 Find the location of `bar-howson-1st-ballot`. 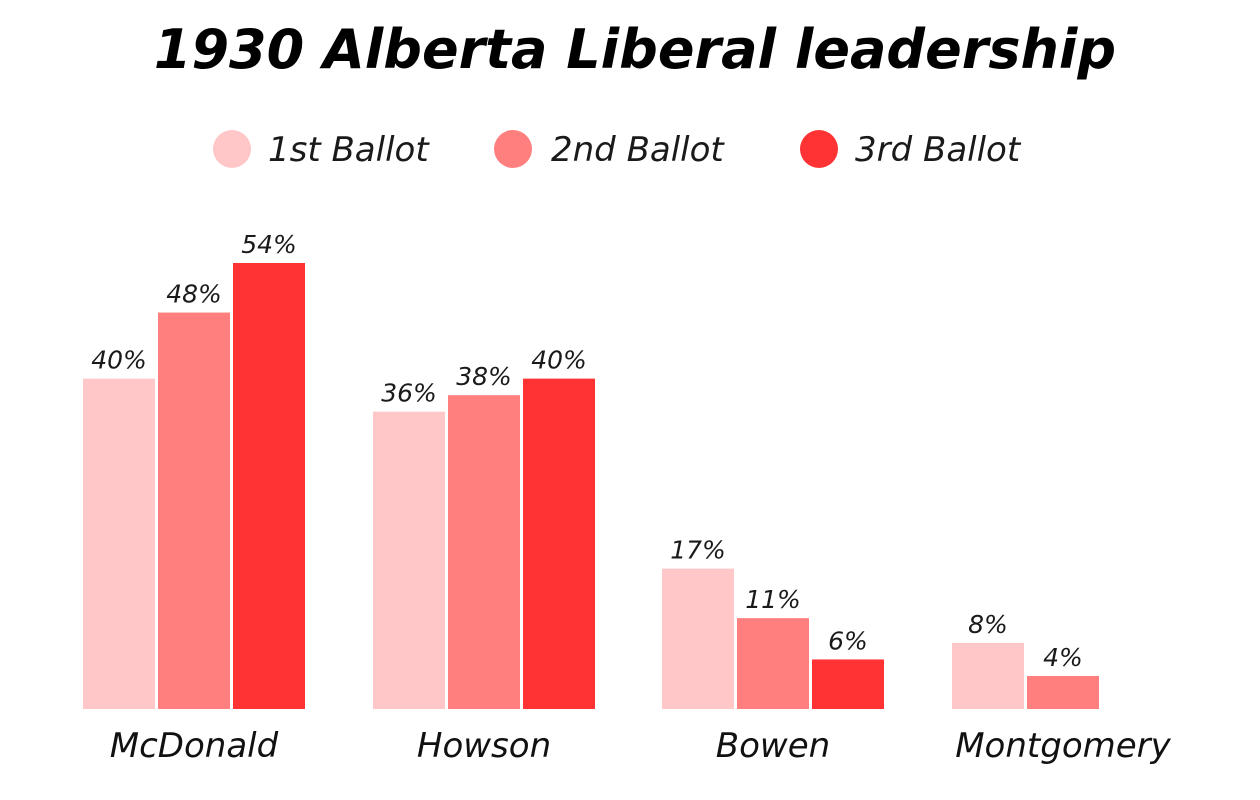

bar-howson-1st-ballot is located at coordinates (409, 560).